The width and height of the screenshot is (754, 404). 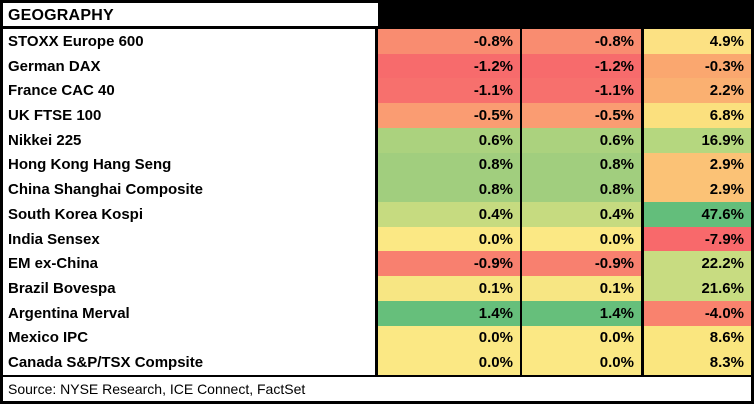 I want to click on heatmap-cell: 21.6%, so click(x=696, y=288).